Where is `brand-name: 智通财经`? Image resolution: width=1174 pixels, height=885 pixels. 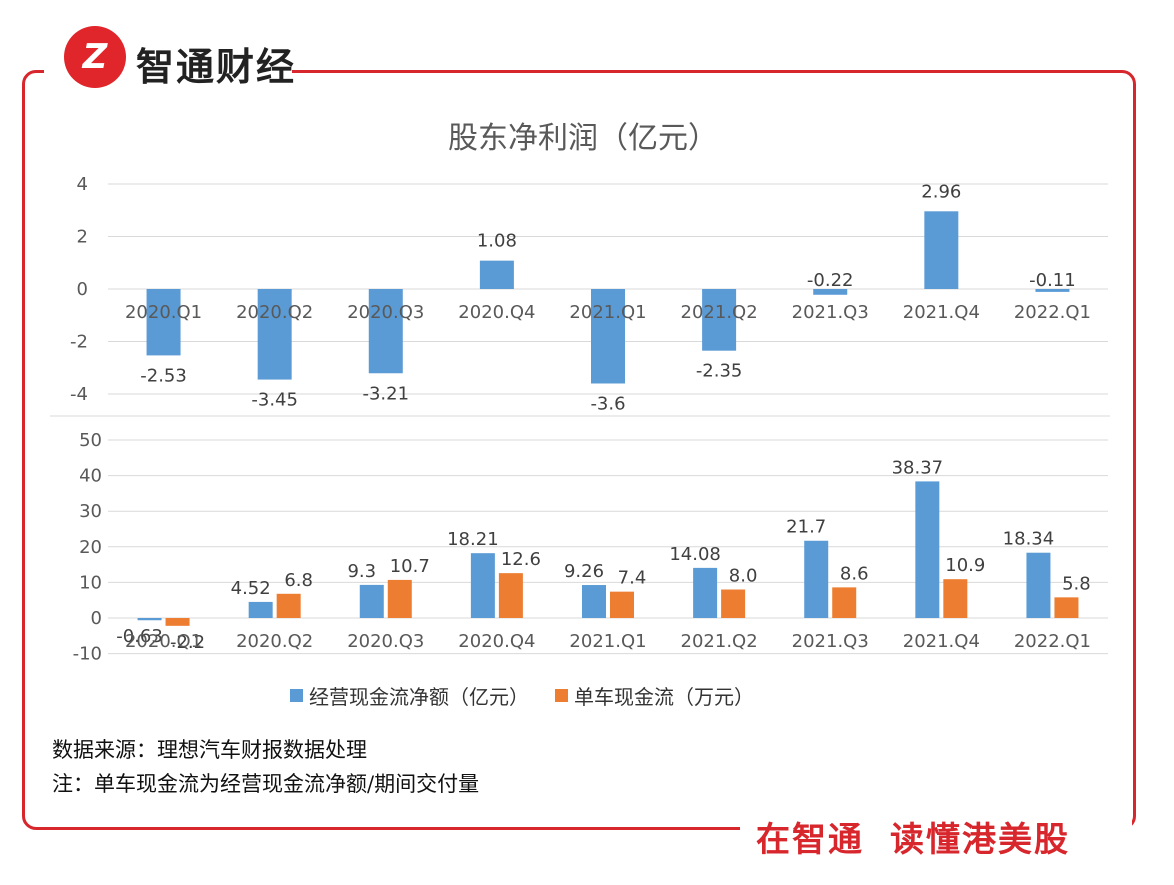
brand-name: 智通财经 is located at coordinates (216, 67).